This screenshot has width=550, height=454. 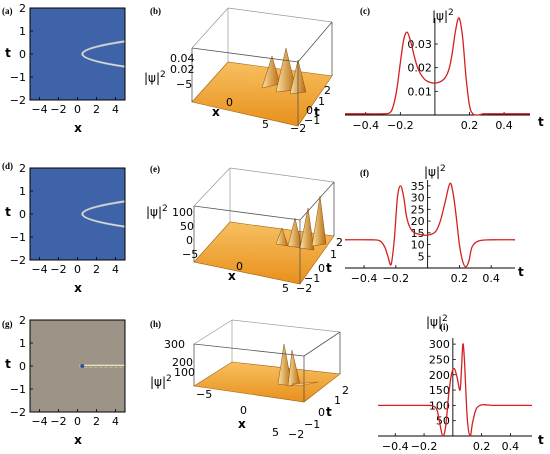 I want to click on z-tick: 300, so click(x=174, y=344).